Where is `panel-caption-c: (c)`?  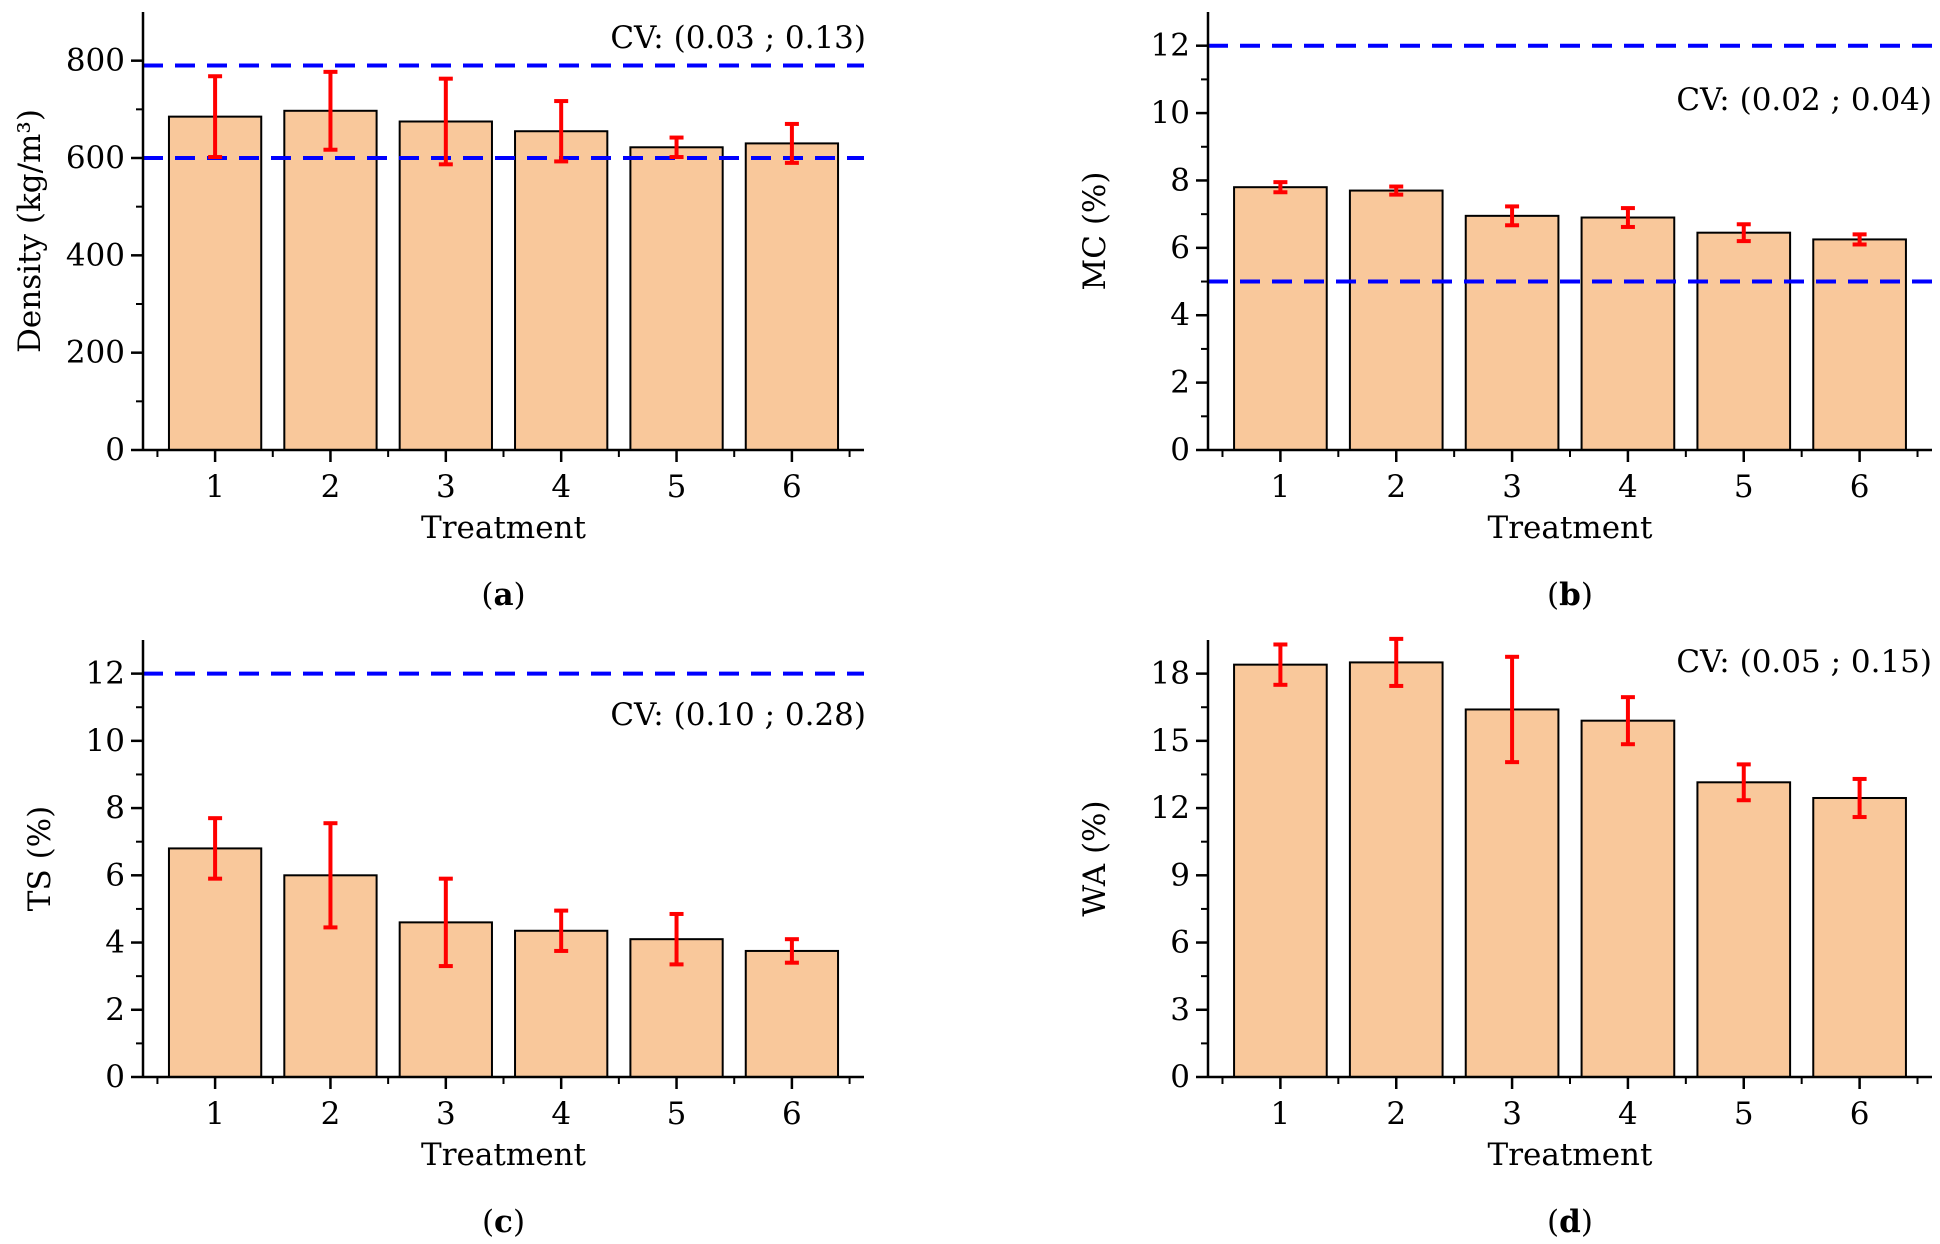 panel-caption-c: (c) is located at coordinates (503, 1222).